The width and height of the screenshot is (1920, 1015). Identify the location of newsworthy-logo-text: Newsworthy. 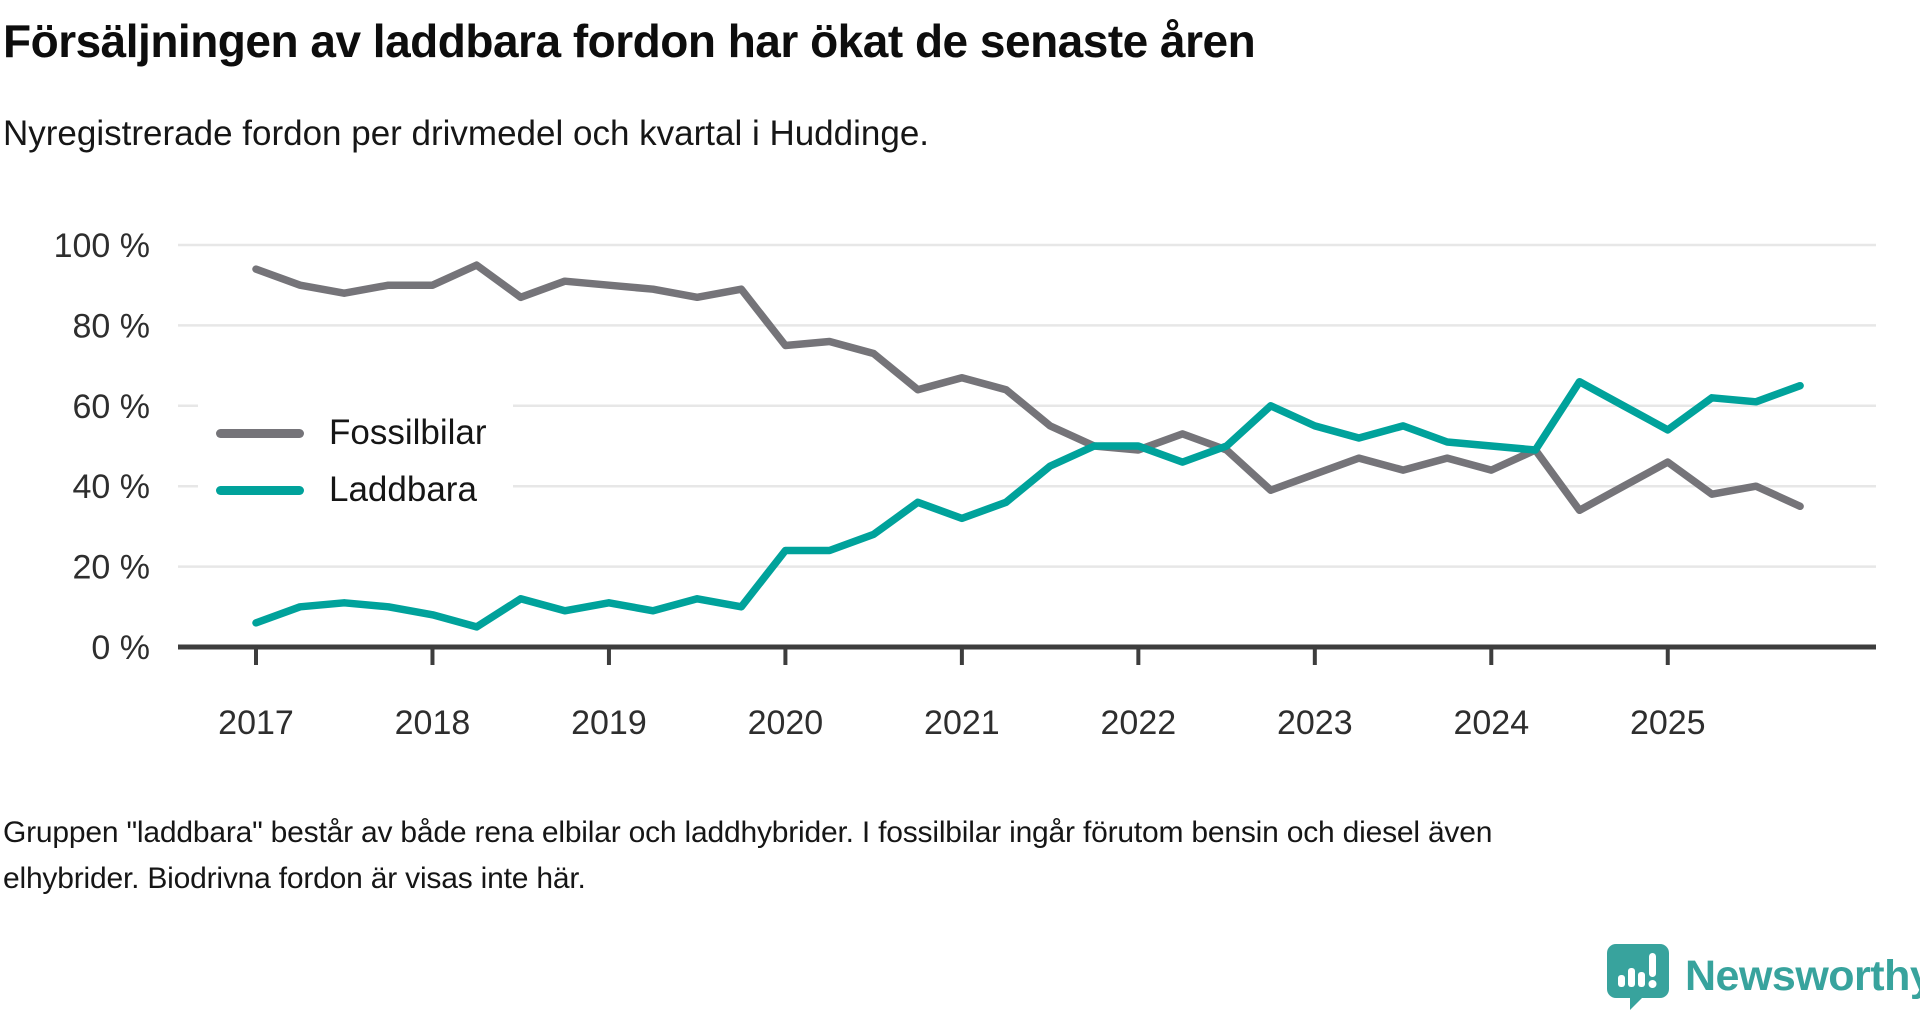
(1802, 975).